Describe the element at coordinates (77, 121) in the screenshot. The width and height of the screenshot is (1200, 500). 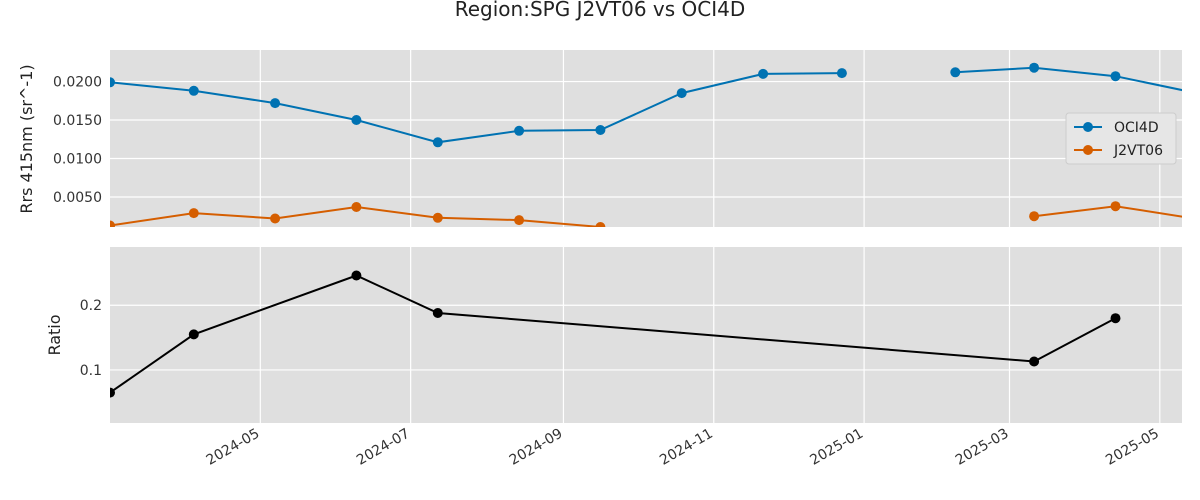
I see `top-y-tick-0.0150: 0.0150` at that location.